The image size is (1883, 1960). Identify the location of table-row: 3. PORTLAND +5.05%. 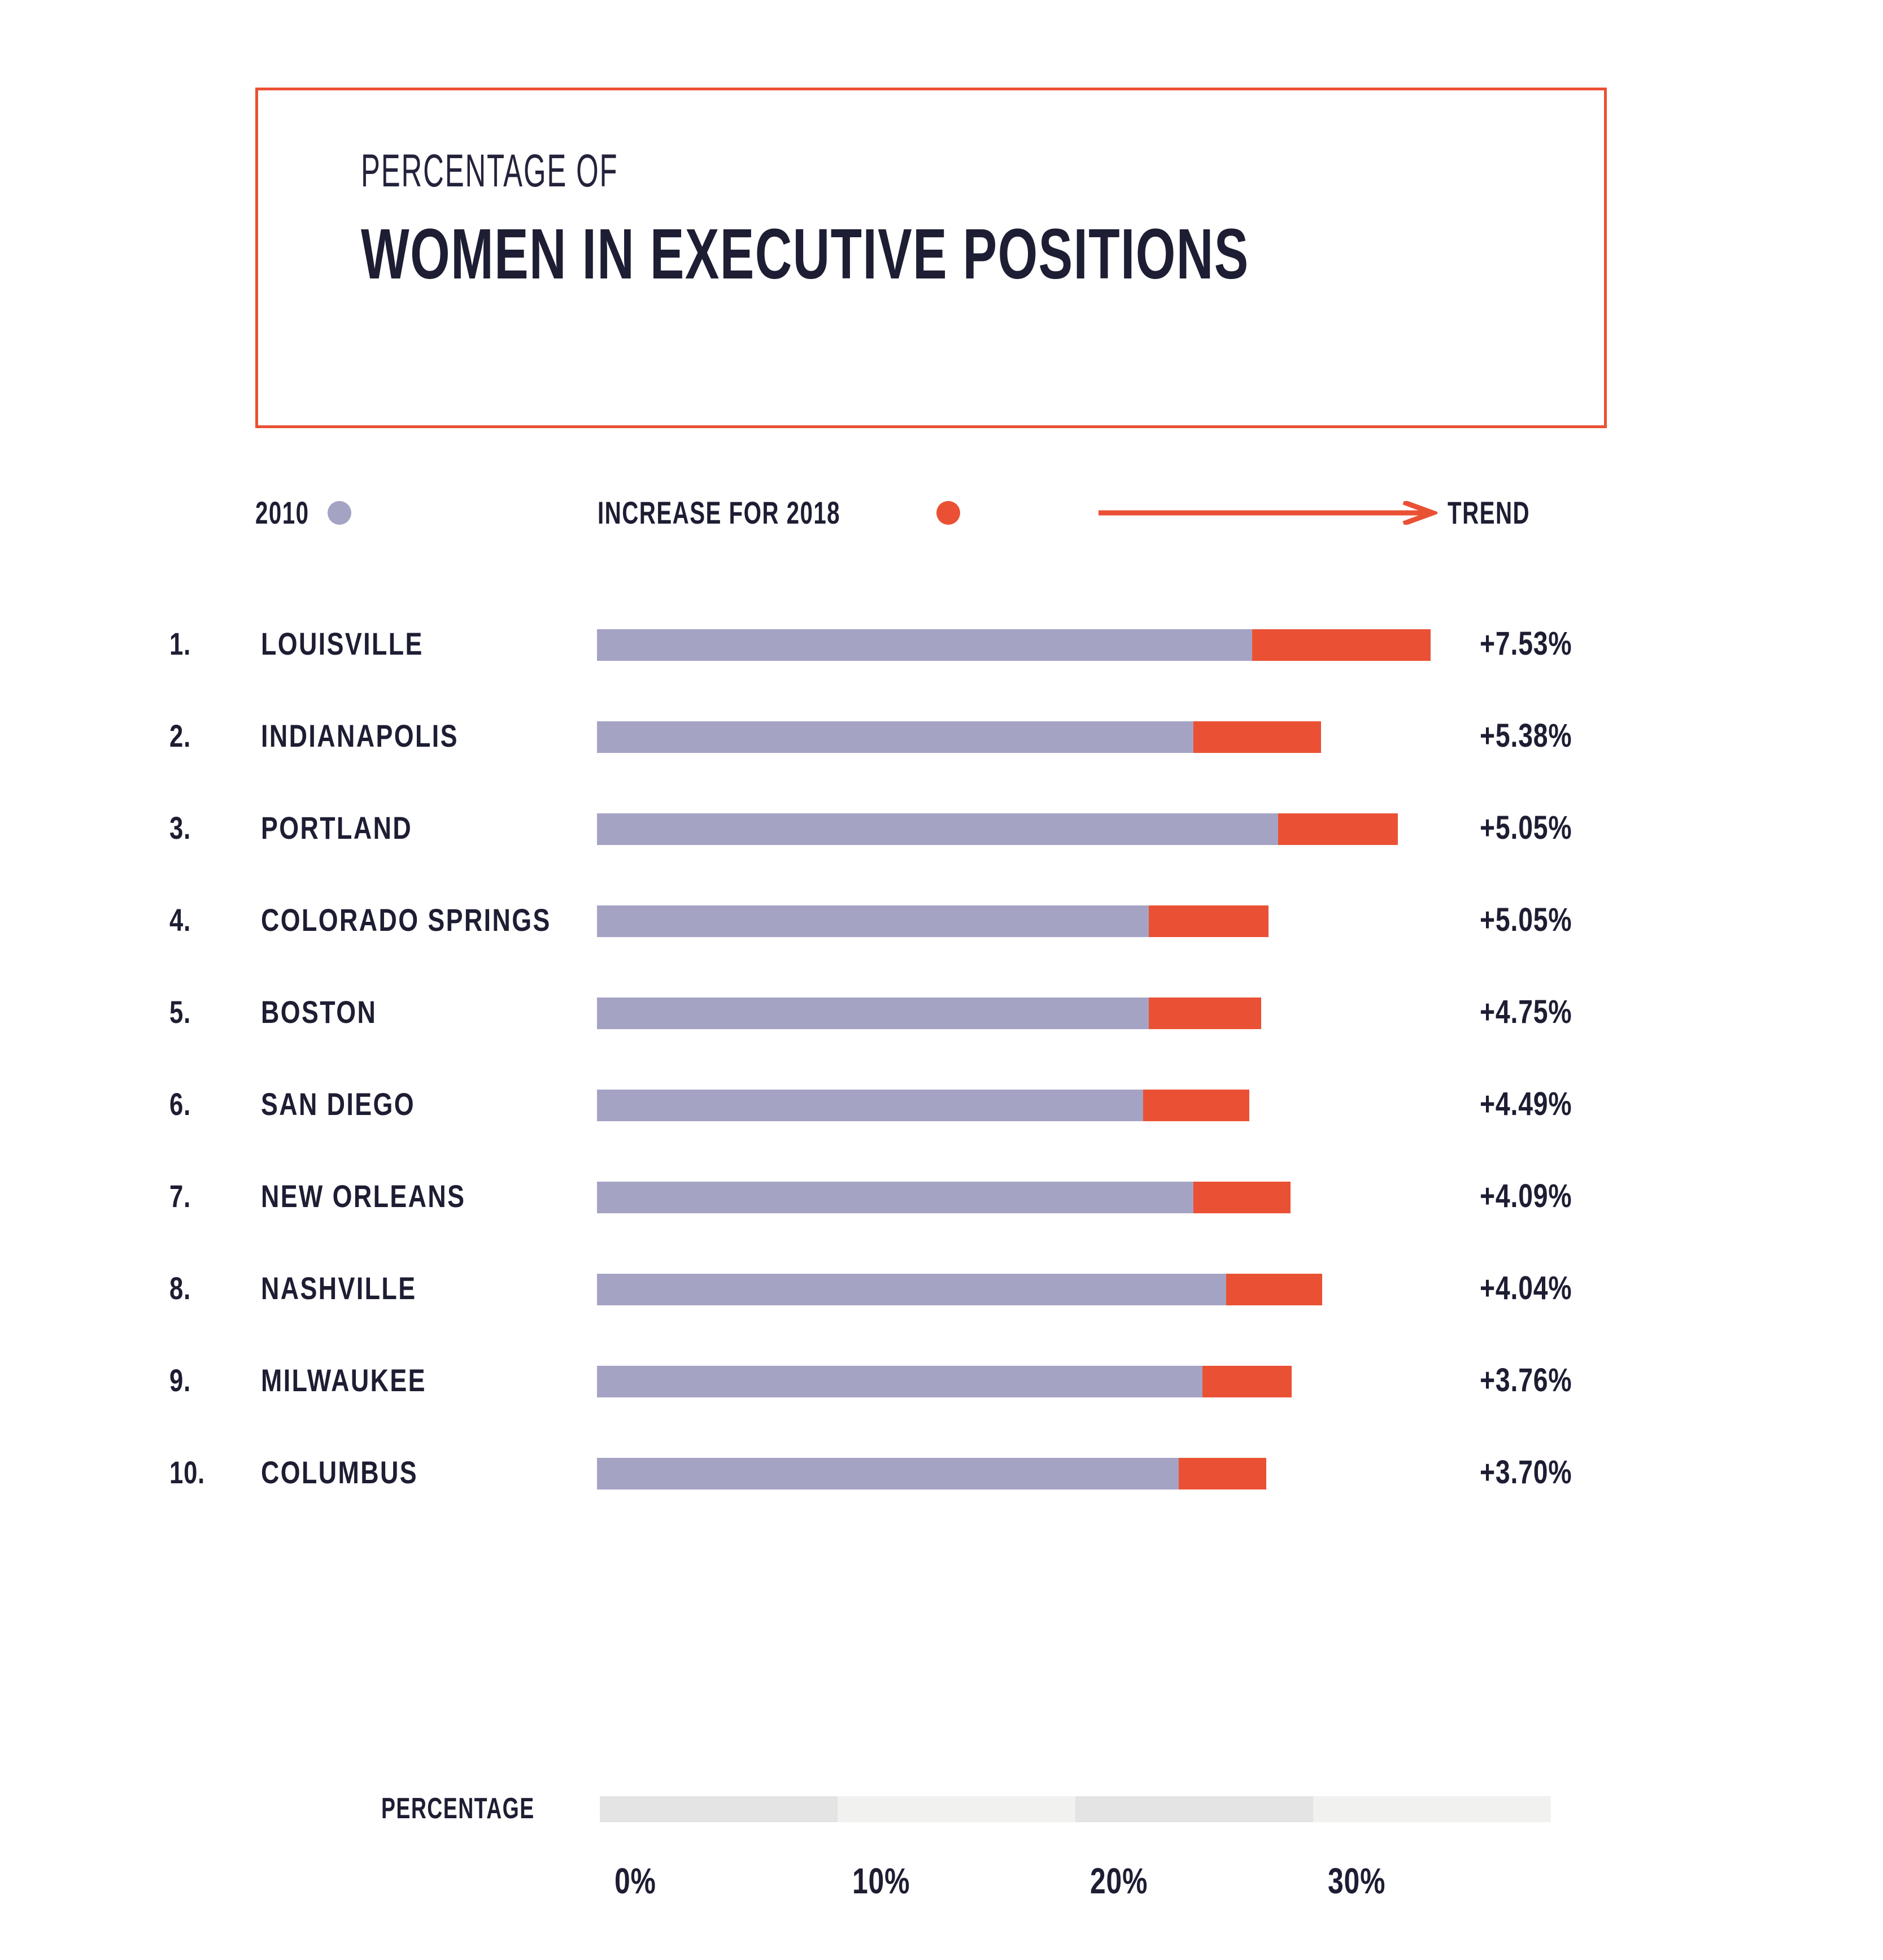
(941, 851).